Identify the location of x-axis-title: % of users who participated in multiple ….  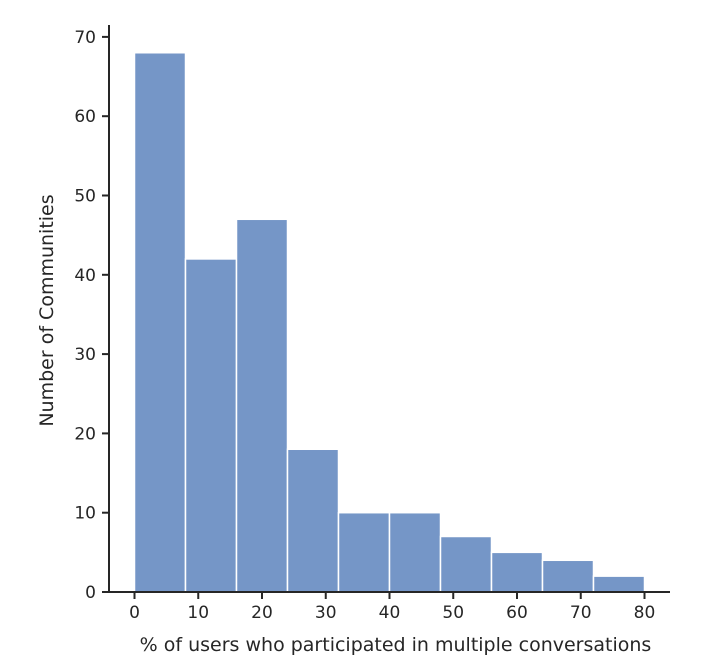
(396, 645).